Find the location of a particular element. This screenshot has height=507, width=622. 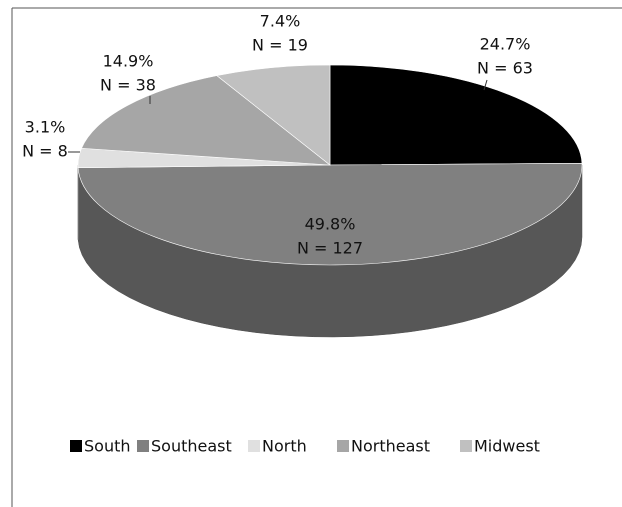

legend-label: Southeast is located at coordinates (191, 446).